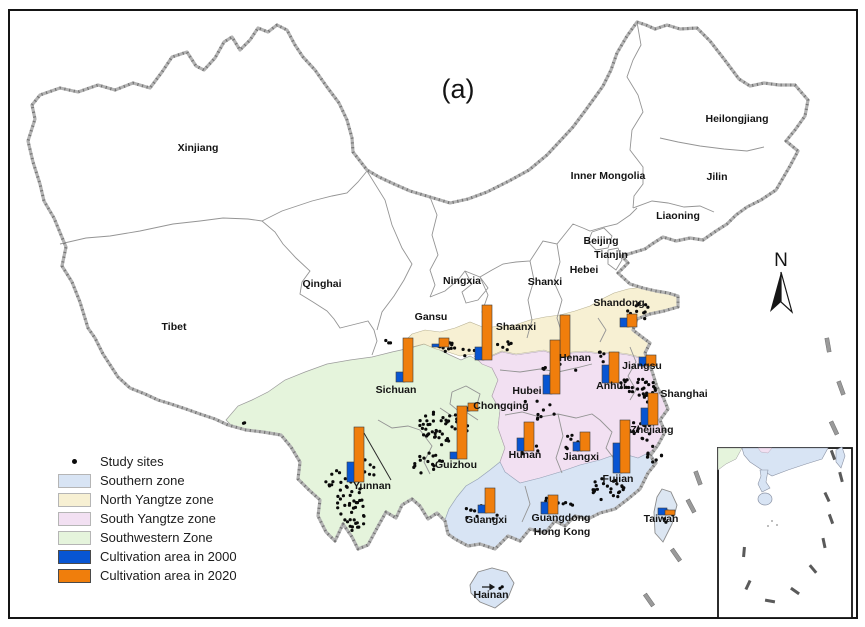  Describe the element at coordinates (500, 406) in the screenshot. I see `label-chongqing: Chongqing` at that location.